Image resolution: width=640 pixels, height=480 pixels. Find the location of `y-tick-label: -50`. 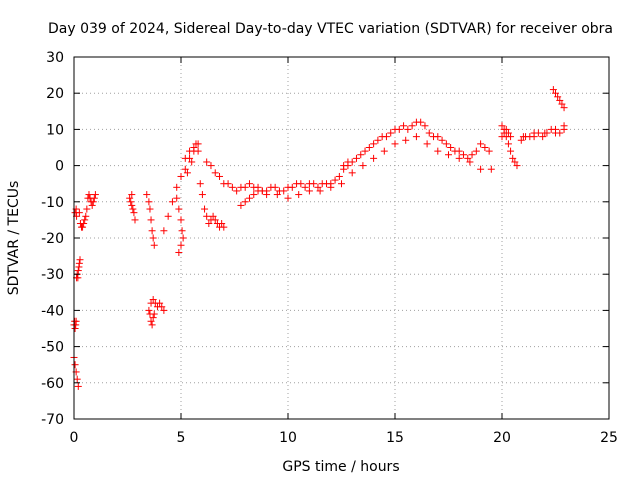

y-tick-label: -50 is located at coordinates (52, 348).